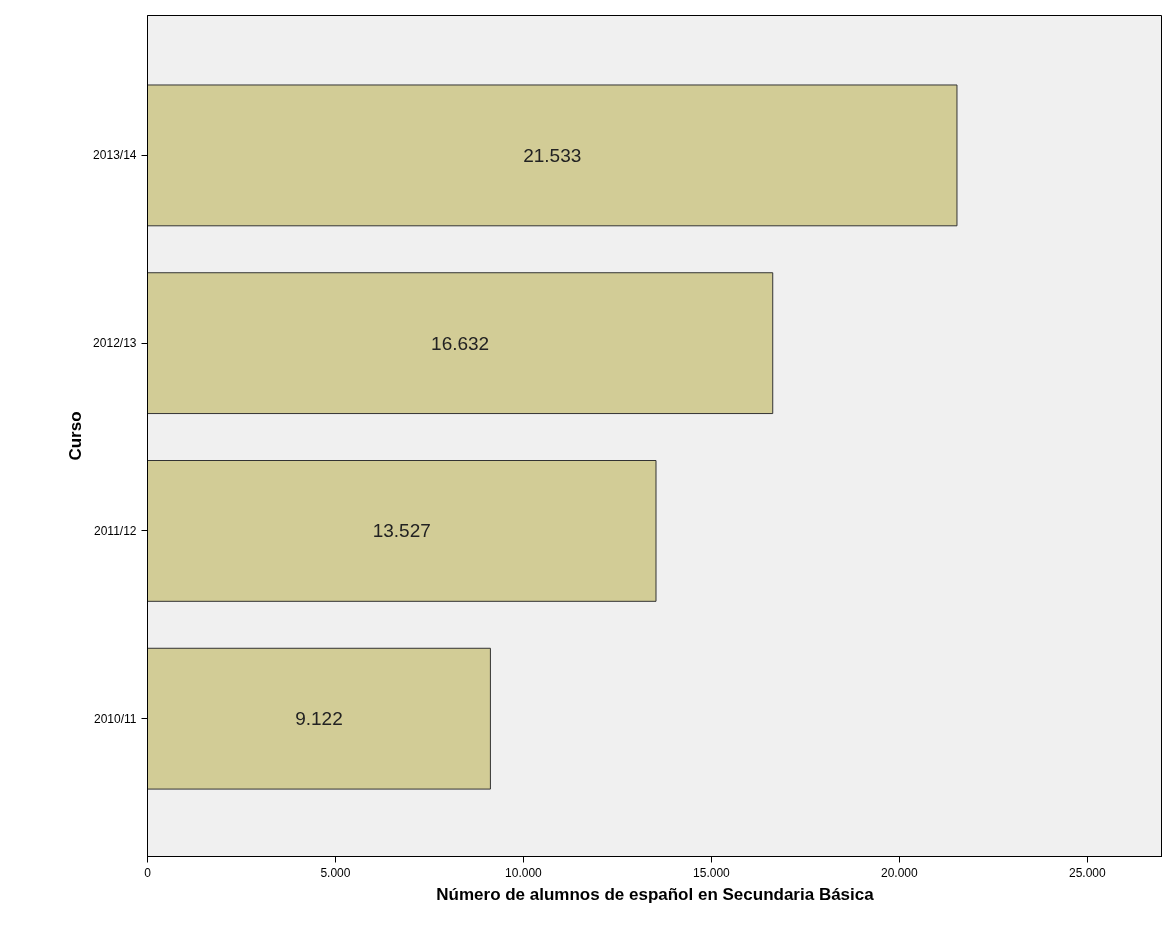 The height and width of the screenshot is (942, 1162). Describe the element at coordinates (712, 872) in the screenshot. I see `x-tick-label: 15.000` at that location.